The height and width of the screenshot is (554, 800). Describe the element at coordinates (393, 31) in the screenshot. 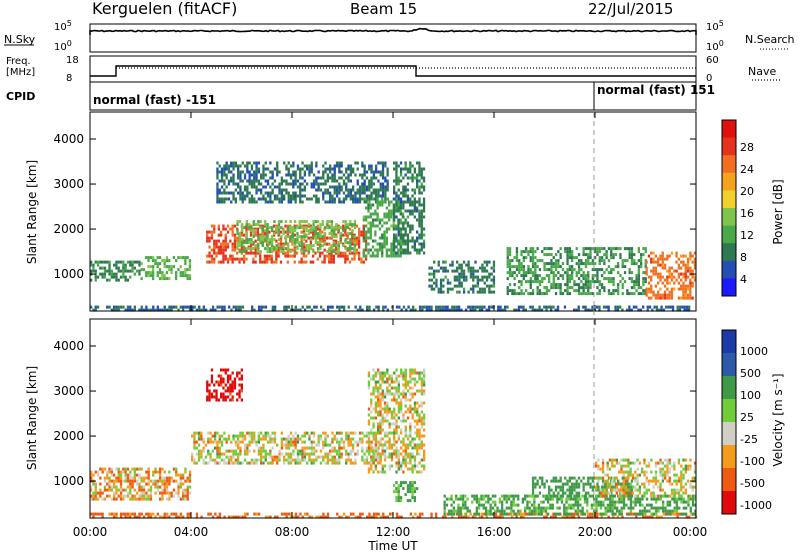

I see `noise-sky-trace` at that location.